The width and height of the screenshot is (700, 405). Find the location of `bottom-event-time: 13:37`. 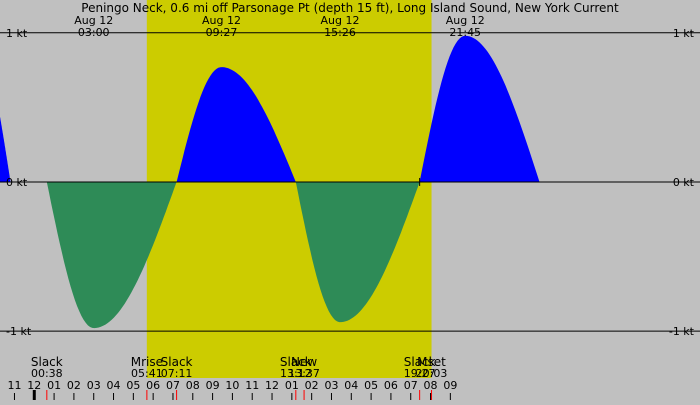

bottom-event-time: 13:37 is located at coordinates (304, 373).